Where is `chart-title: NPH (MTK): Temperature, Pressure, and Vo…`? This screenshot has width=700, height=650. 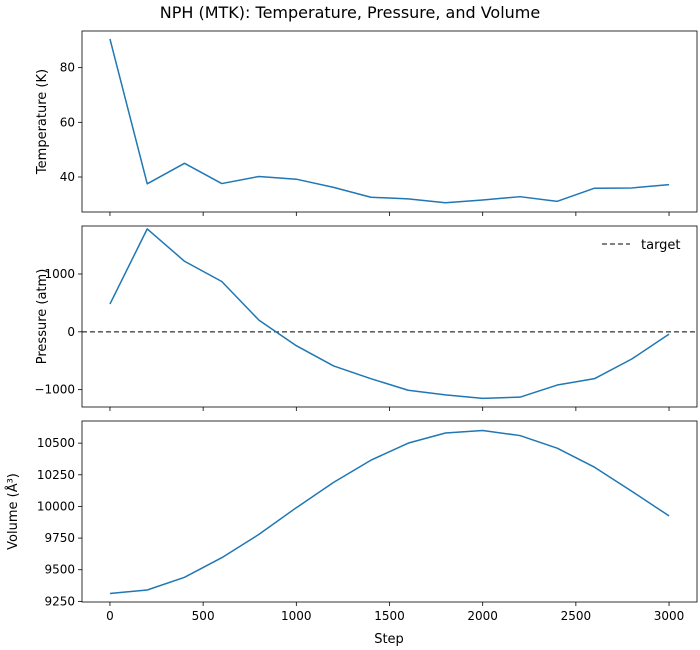 chart-title: NPH (MTK): Temperature, Pressure, and Vo… is located at coordinates (350, 12).